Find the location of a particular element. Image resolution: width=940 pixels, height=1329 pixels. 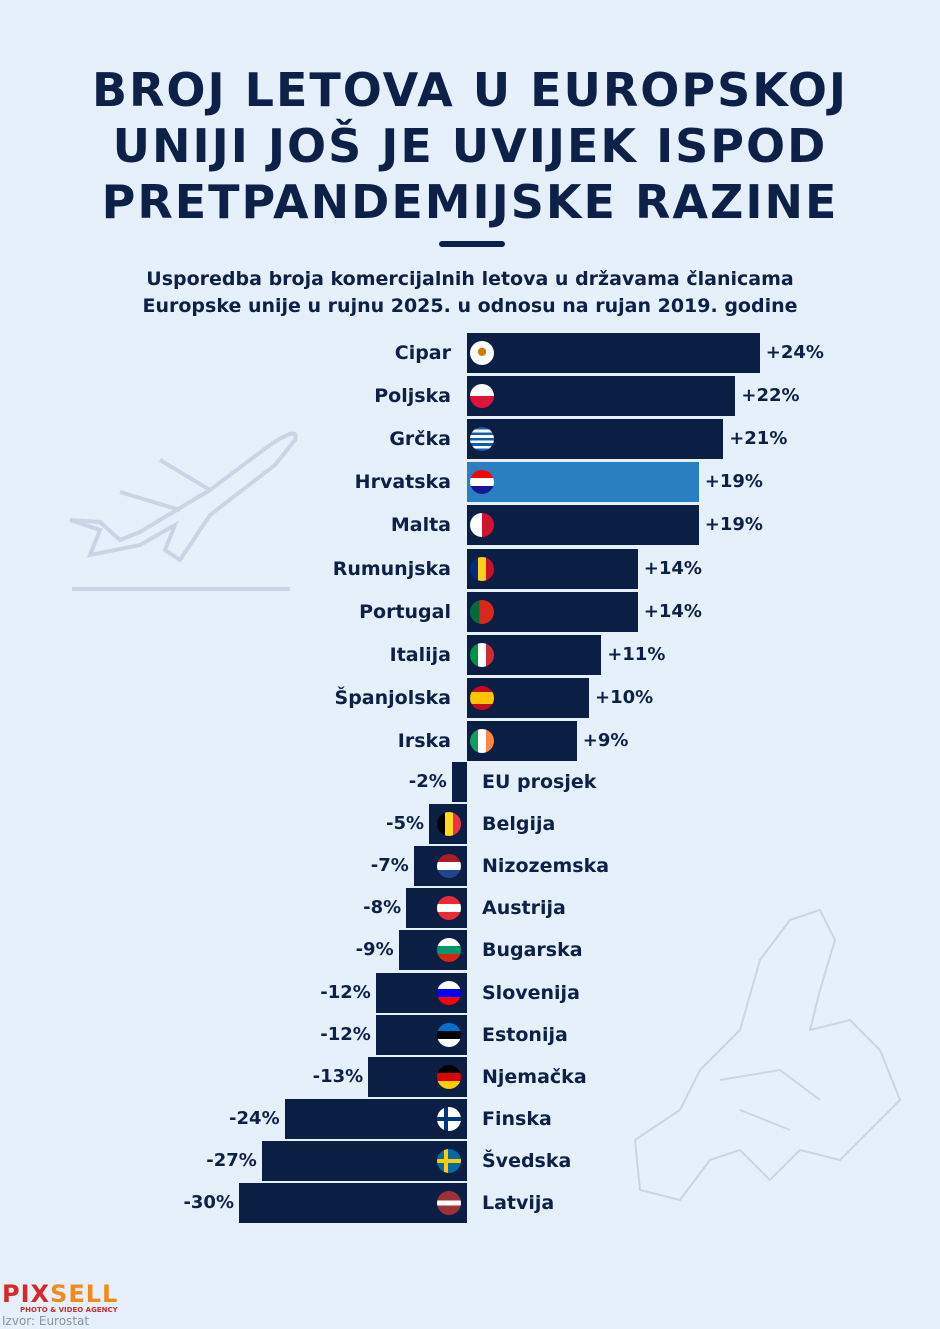

pixsell-logo: PIXSELL is located at coordinates (60, 1294).